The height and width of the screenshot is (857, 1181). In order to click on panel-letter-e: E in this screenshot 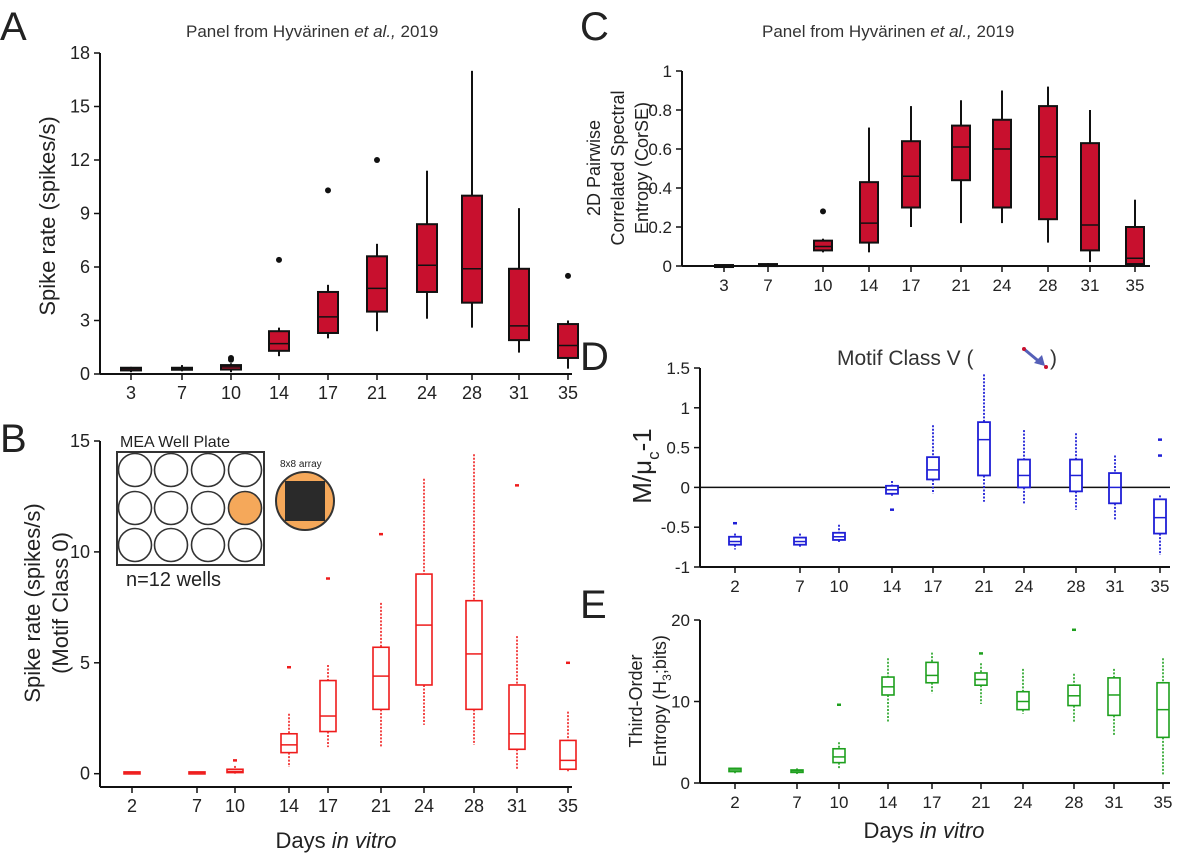, I will do `click(593, 605)`.